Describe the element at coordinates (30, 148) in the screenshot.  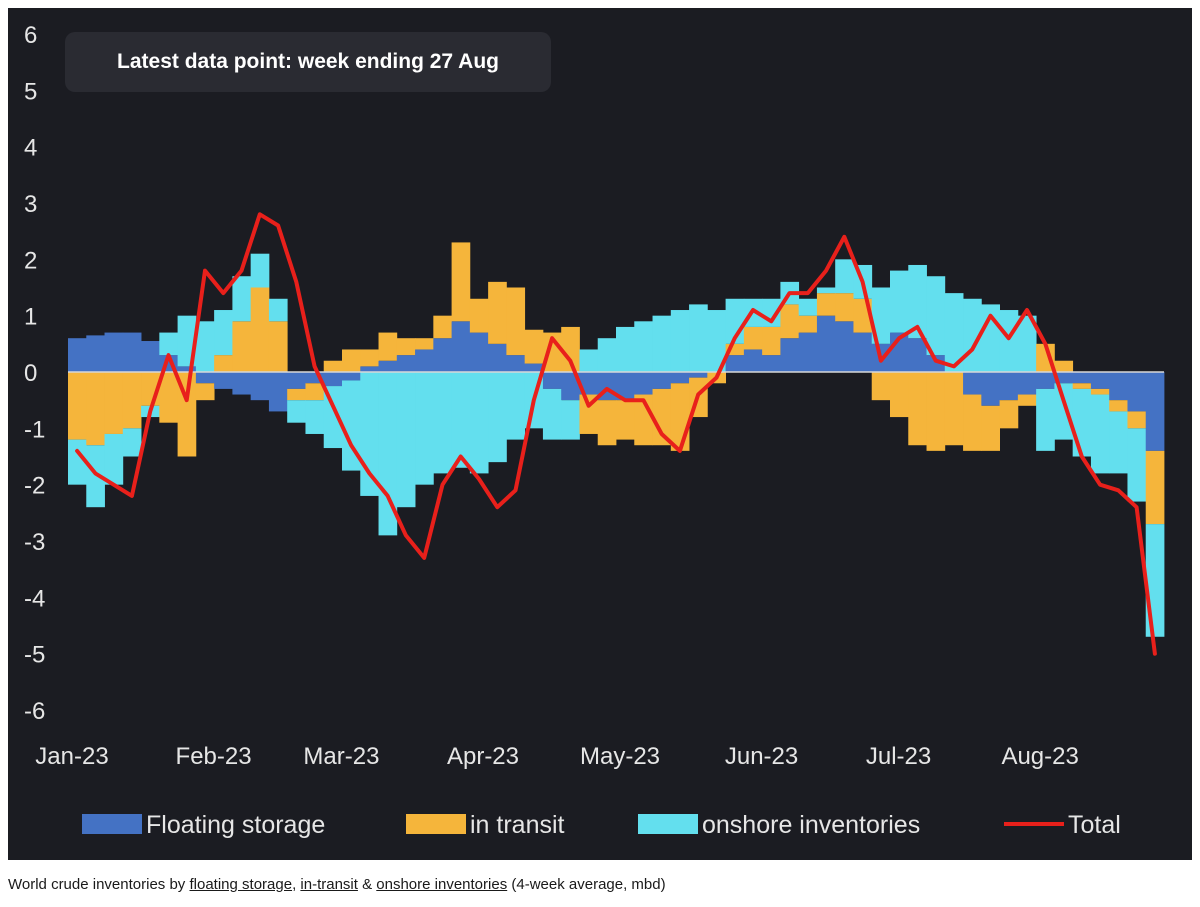
I see `y-tick-label: 4` at that location.